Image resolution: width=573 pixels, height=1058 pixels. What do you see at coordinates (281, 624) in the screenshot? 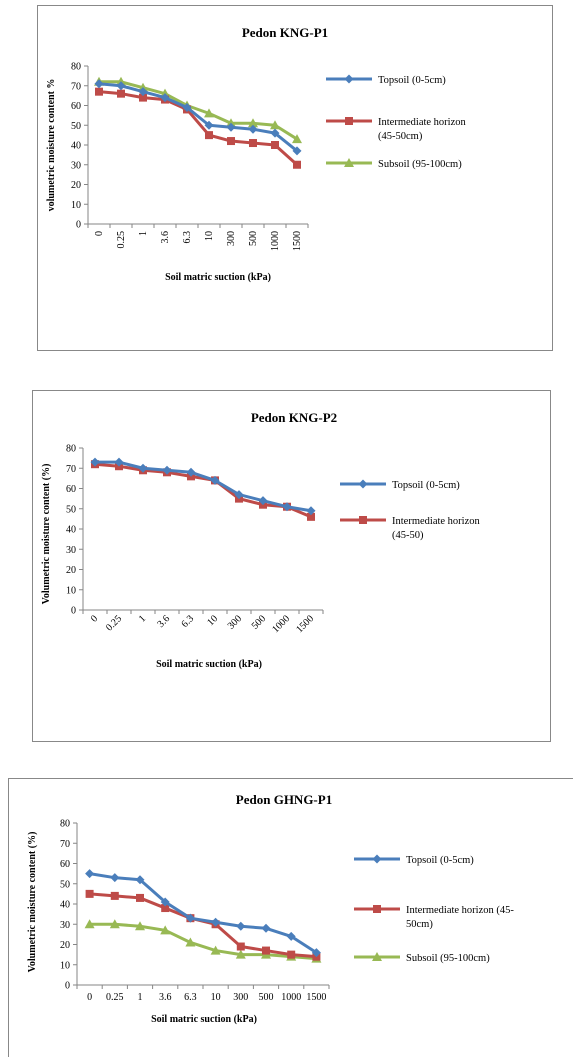
I see `x-tick-label: 1000` at bounding box center [281, 624].